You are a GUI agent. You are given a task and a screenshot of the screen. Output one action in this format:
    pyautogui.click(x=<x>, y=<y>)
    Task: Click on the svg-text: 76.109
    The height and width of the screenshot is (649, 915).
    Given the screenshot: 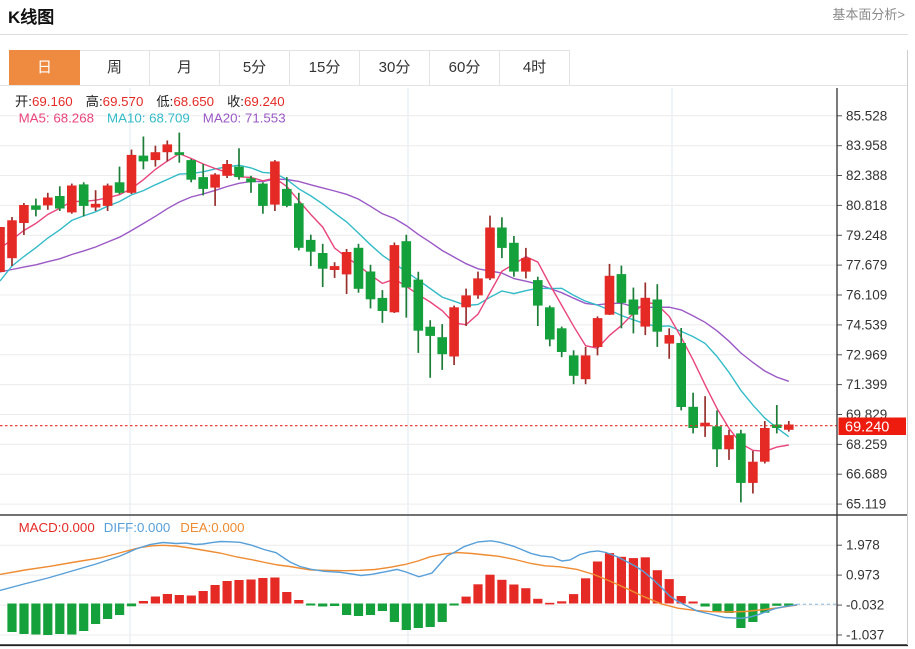 What is the action you would take?
    pyautogui.click(x=866, y=295)
    